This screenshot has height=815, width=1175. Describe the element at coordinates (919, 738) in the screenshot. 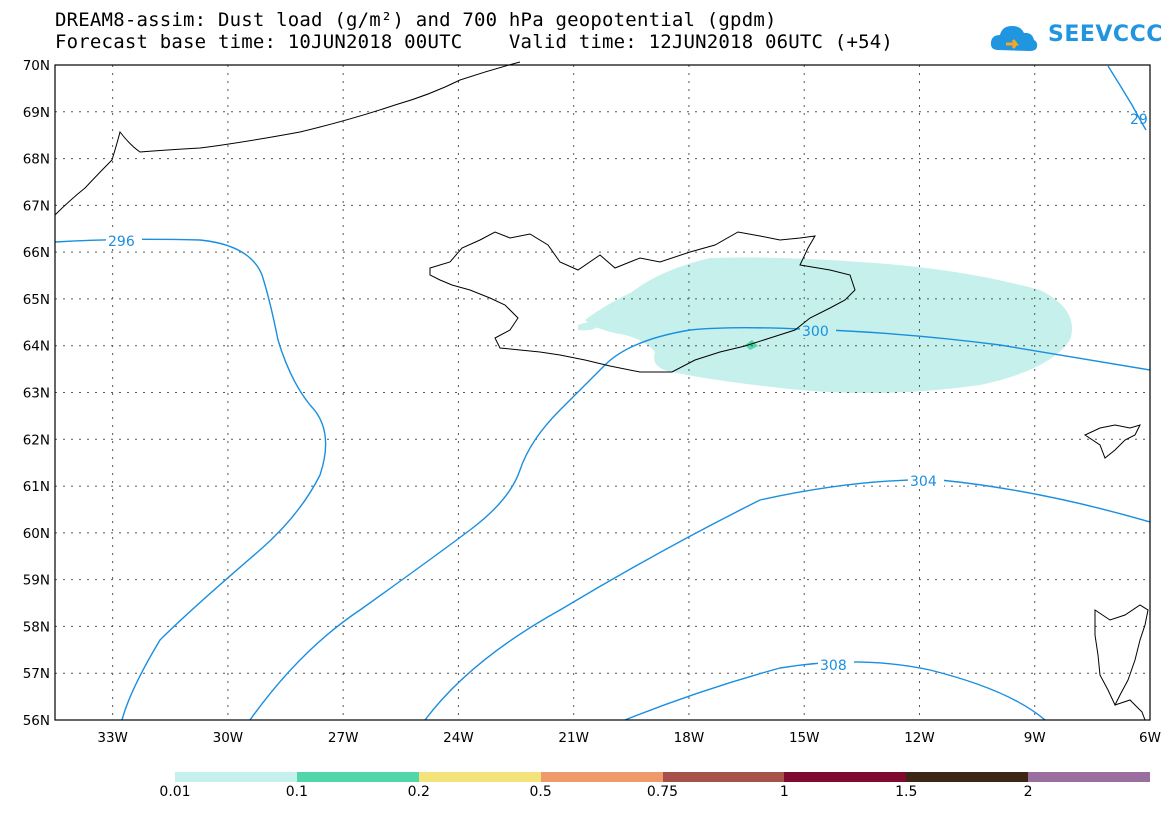

I see `lon-label: 12W` at that location.